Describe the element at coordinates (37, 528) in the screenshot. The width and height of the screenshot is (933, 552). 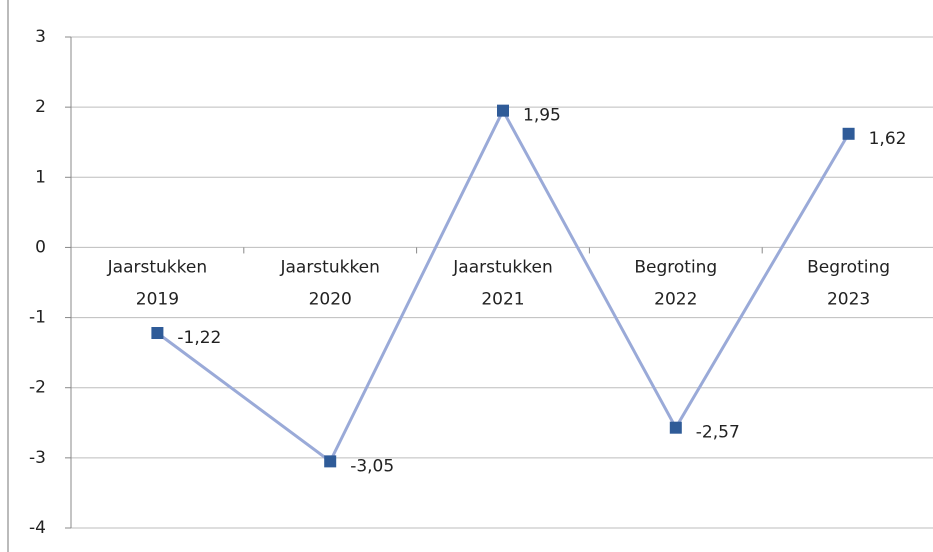
I see `y-tick-label: -4` at that location.